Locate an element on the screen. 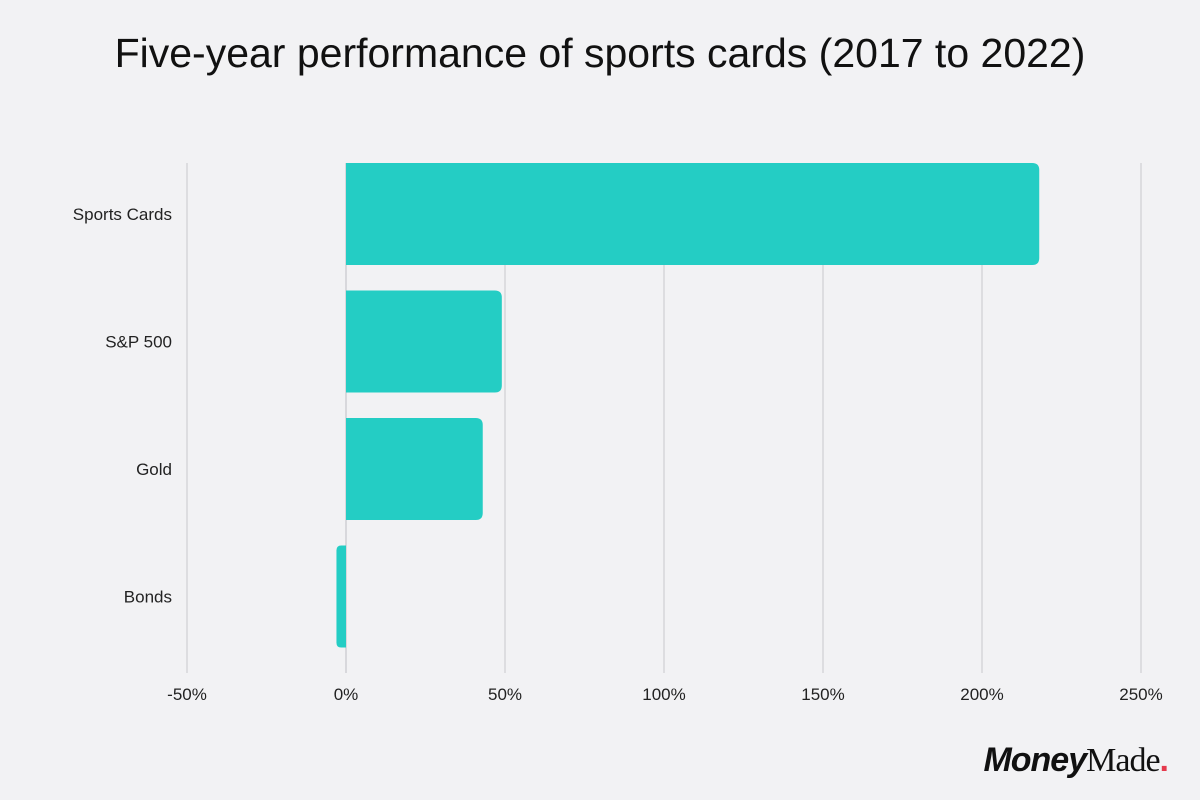  x-tick-label: 0% is located at coordinates (346, 694).